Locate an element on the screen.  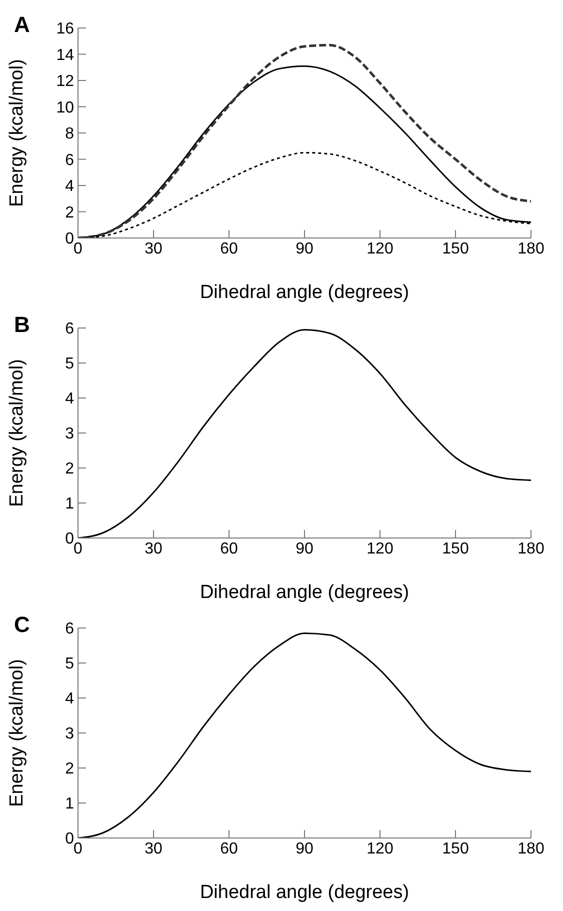
y-tick-label: 10 is located at coordinates (65, 107).